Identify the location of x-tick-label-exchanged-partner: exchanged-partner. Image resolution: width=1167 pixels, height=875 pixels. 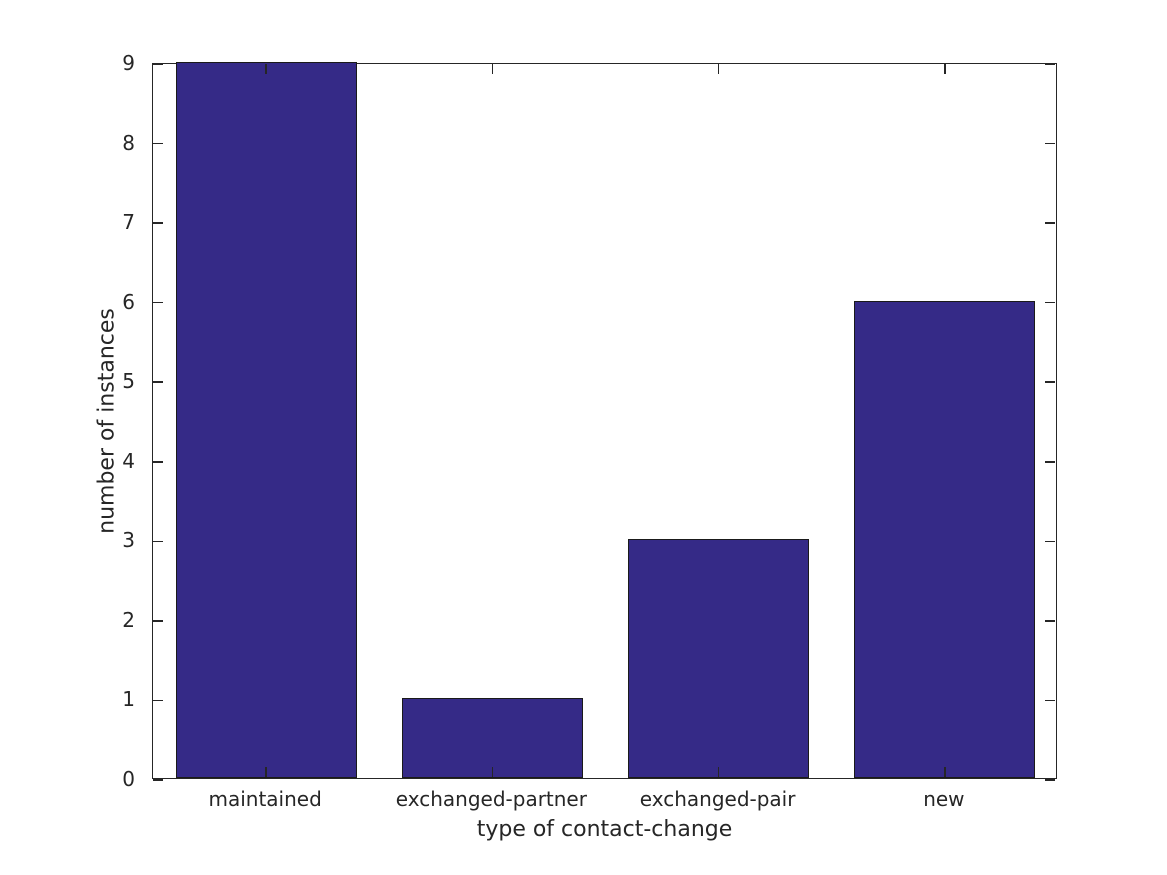
(491, 799).